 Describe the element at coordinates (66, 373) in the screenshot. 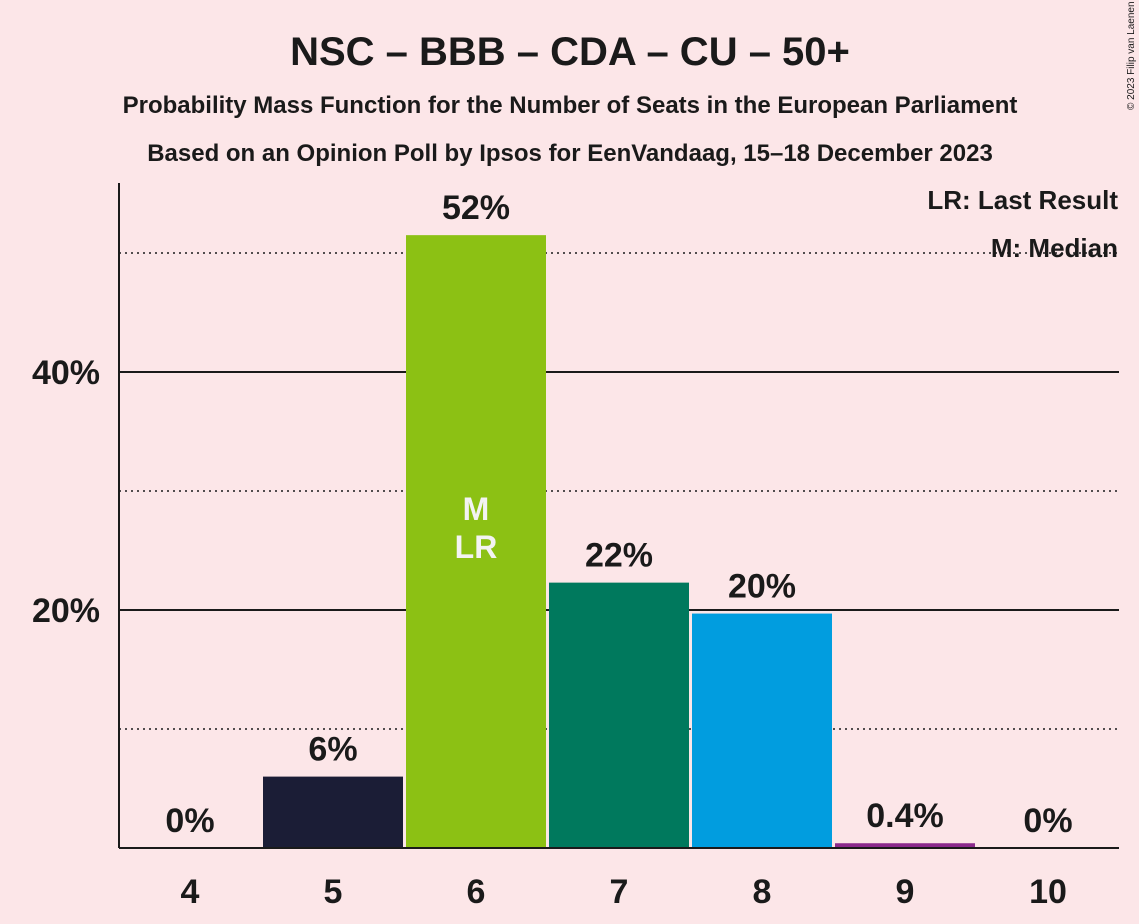

I see `y-tick-label: 40%` at that location.